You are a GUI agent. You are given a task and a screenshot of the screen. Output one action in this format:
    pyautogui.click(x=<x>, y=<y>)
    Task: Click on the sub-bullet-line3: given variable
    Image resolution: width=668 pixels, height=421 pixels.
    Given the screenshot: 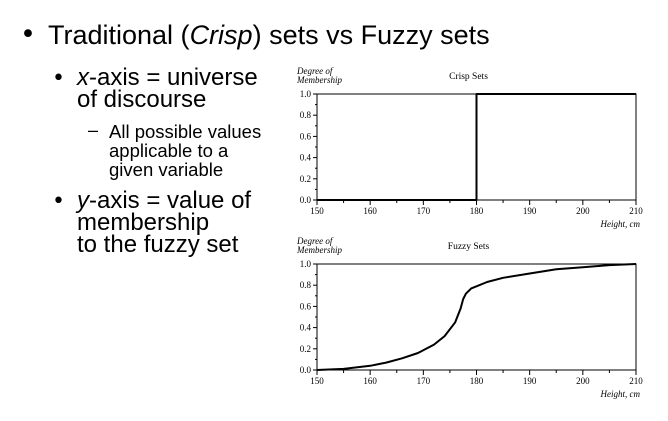 What is the action you would take?
    pyautogui.click(x=166, y=169)
    